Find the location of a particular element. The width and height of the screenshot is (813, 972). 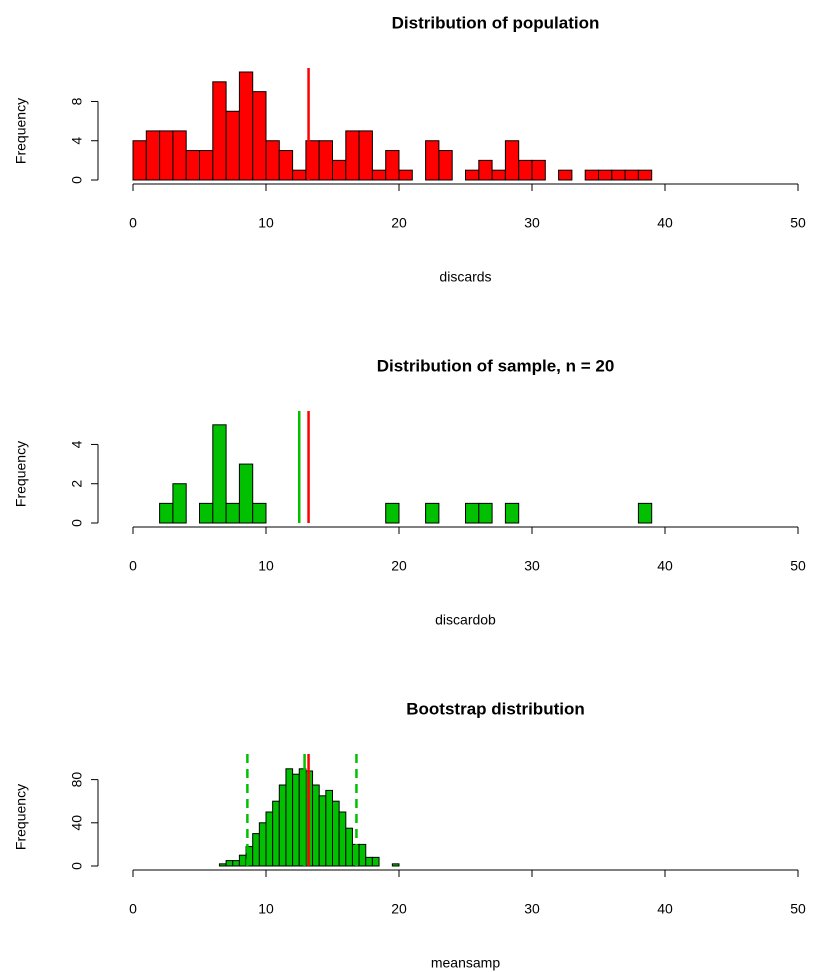

chart-title: Distribution of population is located at coordinates (496, 22).